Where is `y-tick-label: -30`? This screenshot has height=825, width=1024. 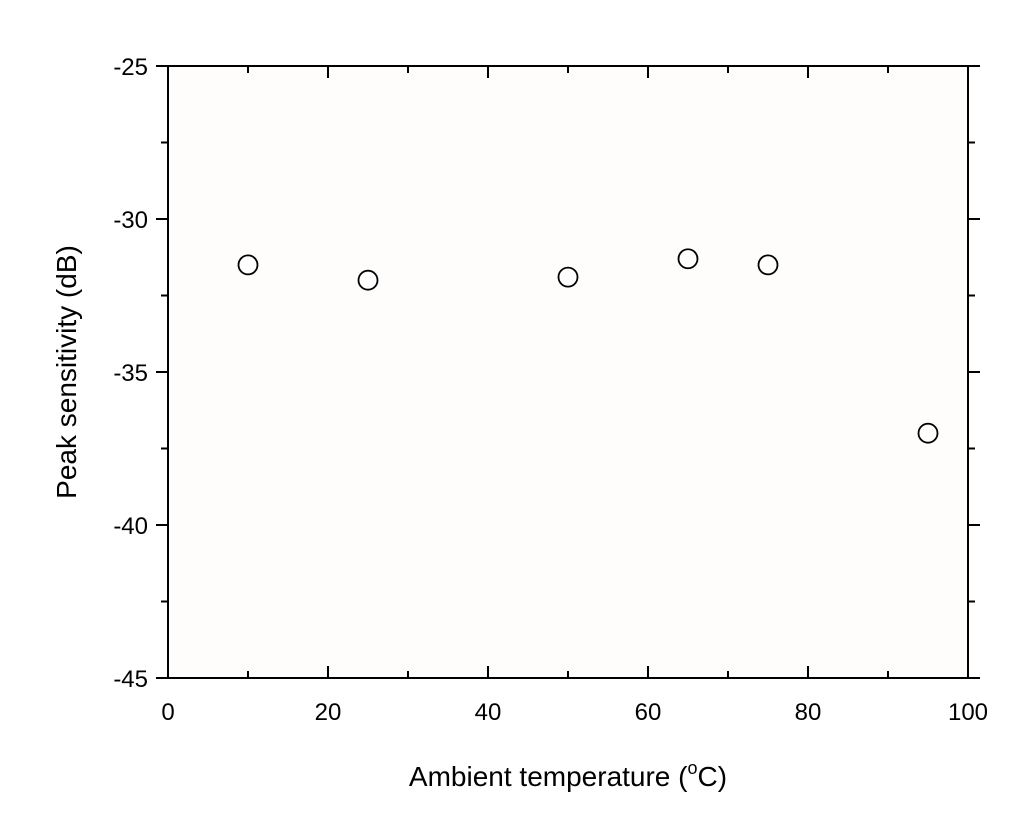 y-tick-label: -30 is located at coordinates (130, 220).